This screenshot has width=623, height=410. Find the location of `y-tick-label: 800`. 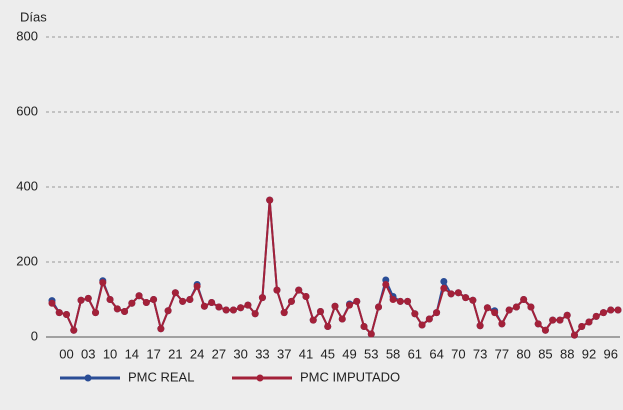

y-tick-label: 800 is located at coordinates (27, 35).